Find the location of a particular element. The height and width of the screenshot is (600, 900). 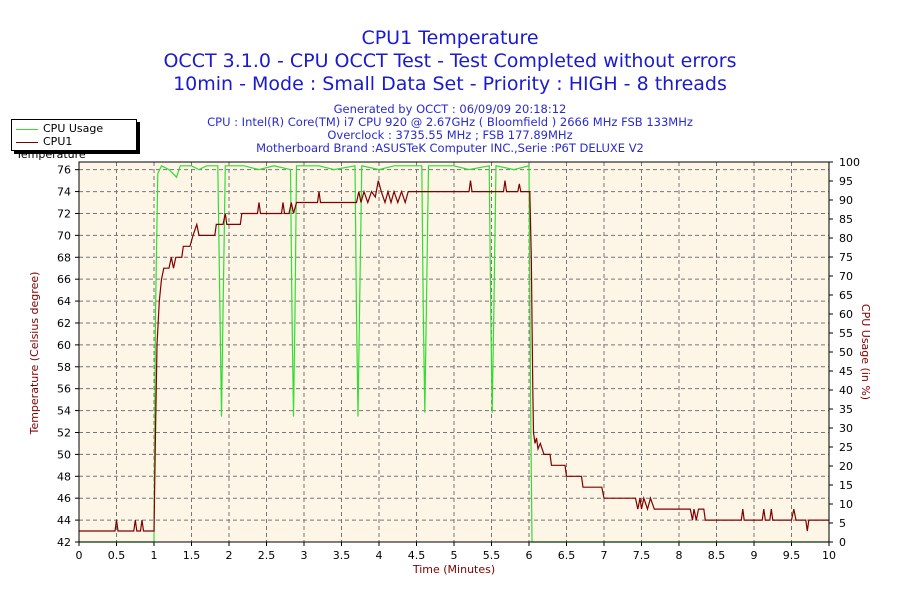

x-axis-label: Time (Minutes) is located at coordinates (453, 569).